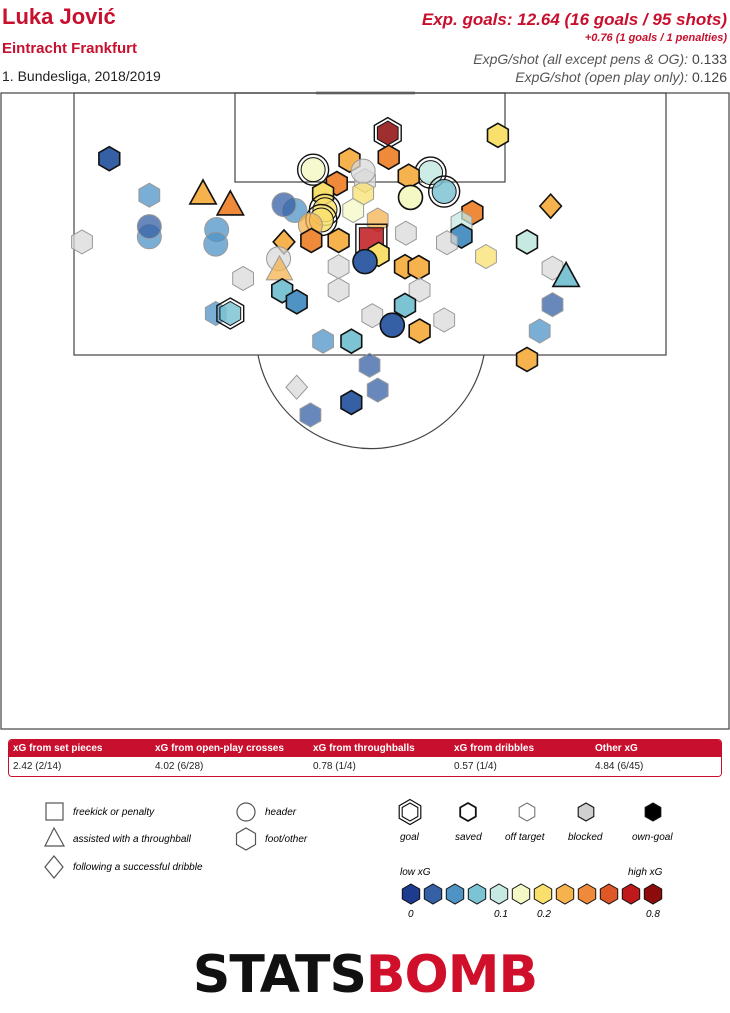 This screenshot has height=1013, width=730. I want to click on xg-per-shot-all-label: ExpG/shot (all except pens & OG):, so click(581, 59).